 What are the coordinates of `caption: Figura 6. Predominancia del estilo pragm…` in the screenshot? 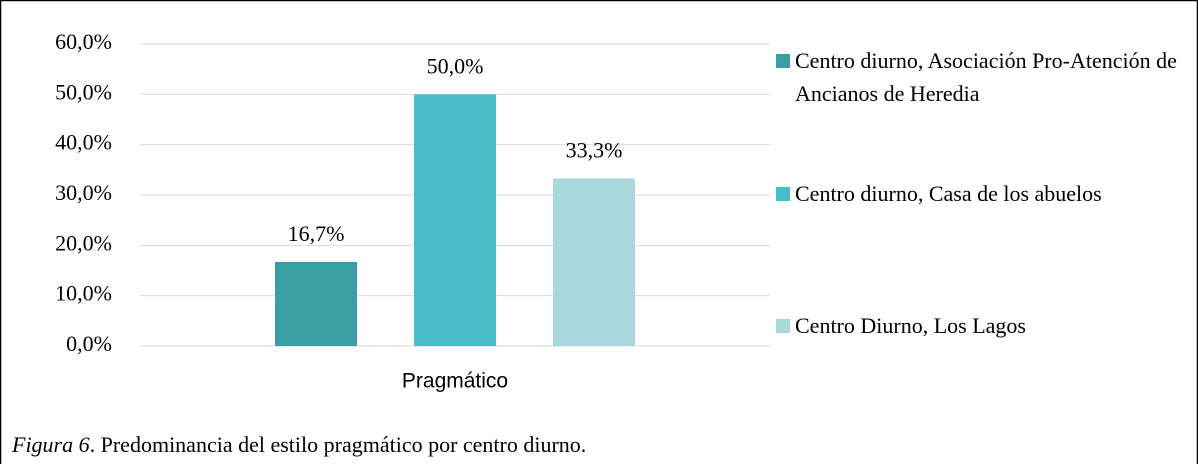 It's located at (299, 445).